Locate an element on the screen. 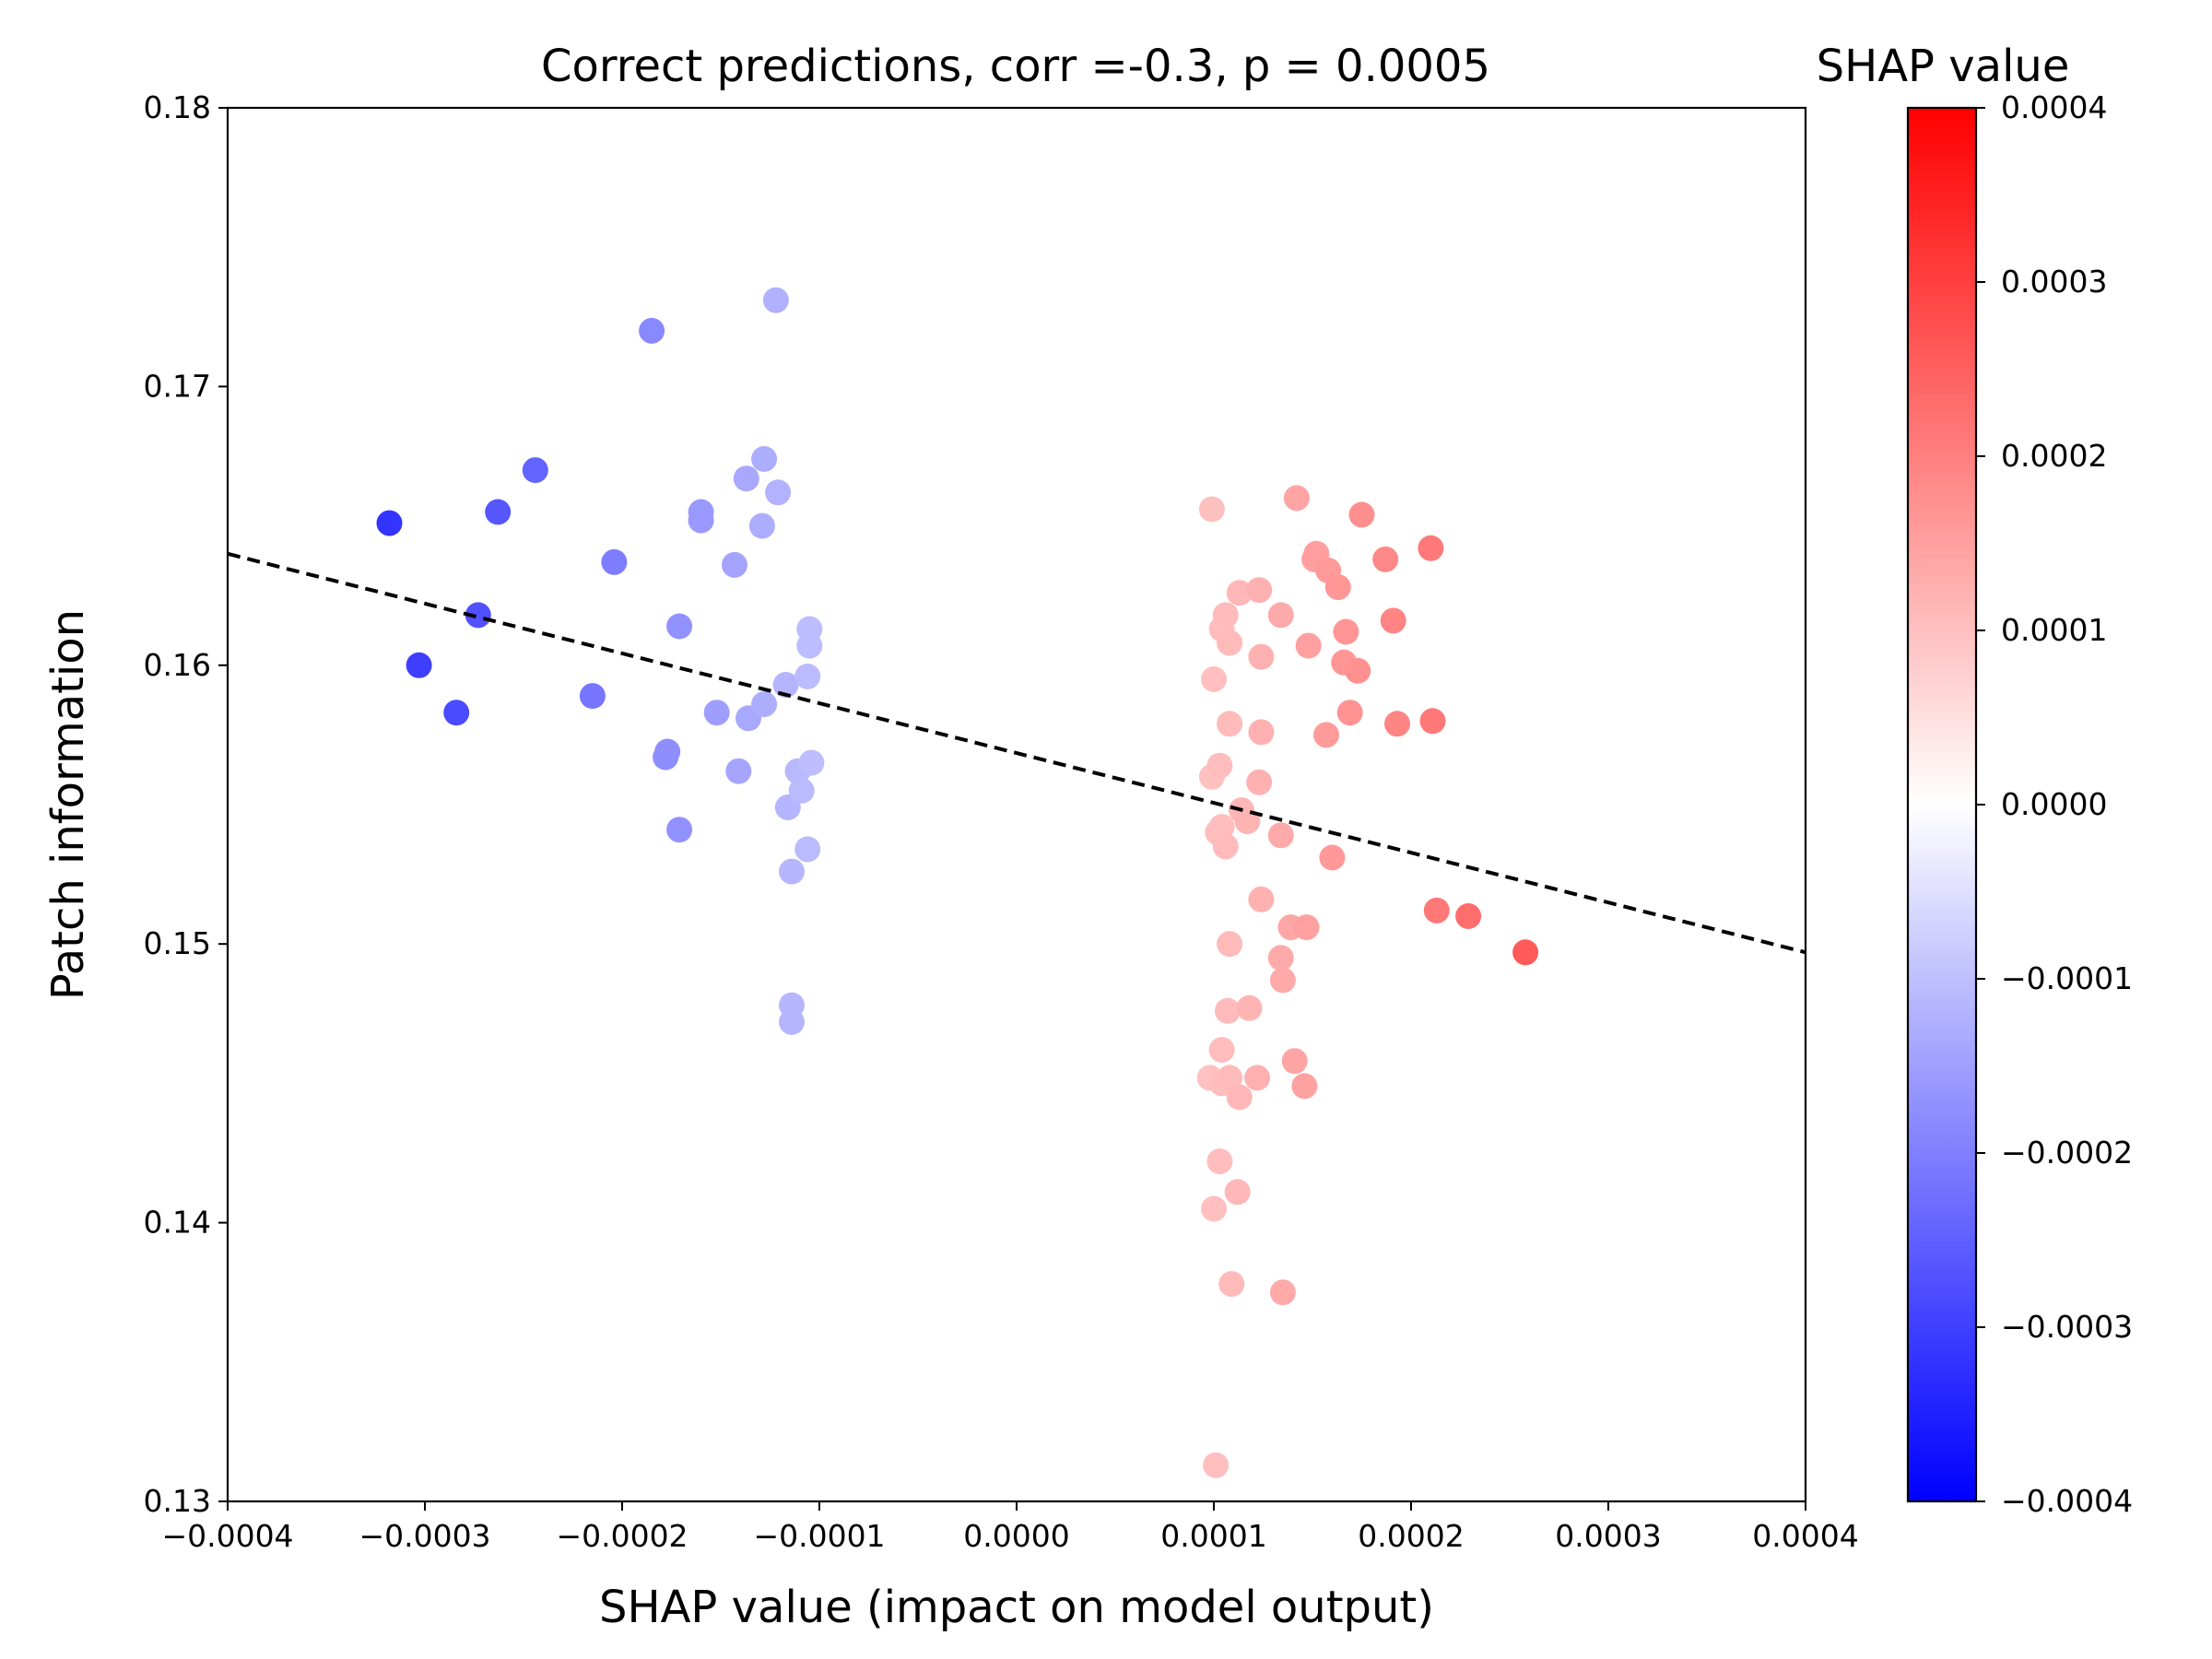 Image resolution: width=2212 pixels, height=1659 pixels. y-axis-title: Patch information is located at coordinates (68, 804).